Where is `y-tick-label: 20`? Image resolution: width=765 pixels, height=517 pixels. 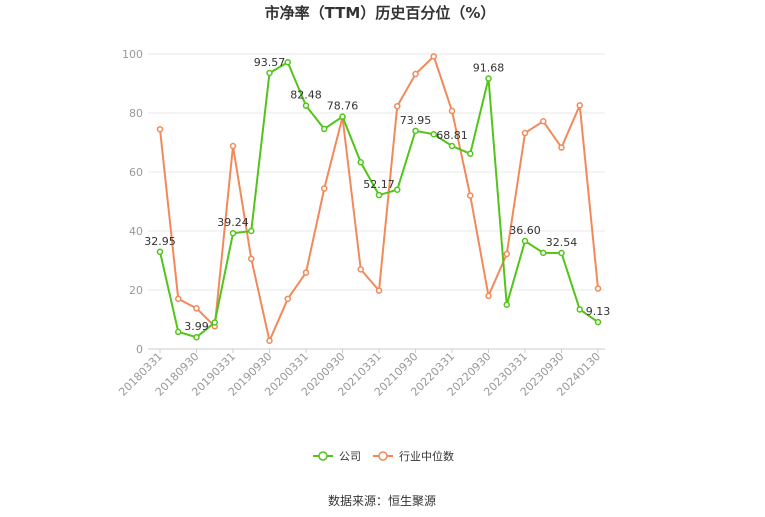
y-tick-label: 20 is located at coordinates (136, 290).